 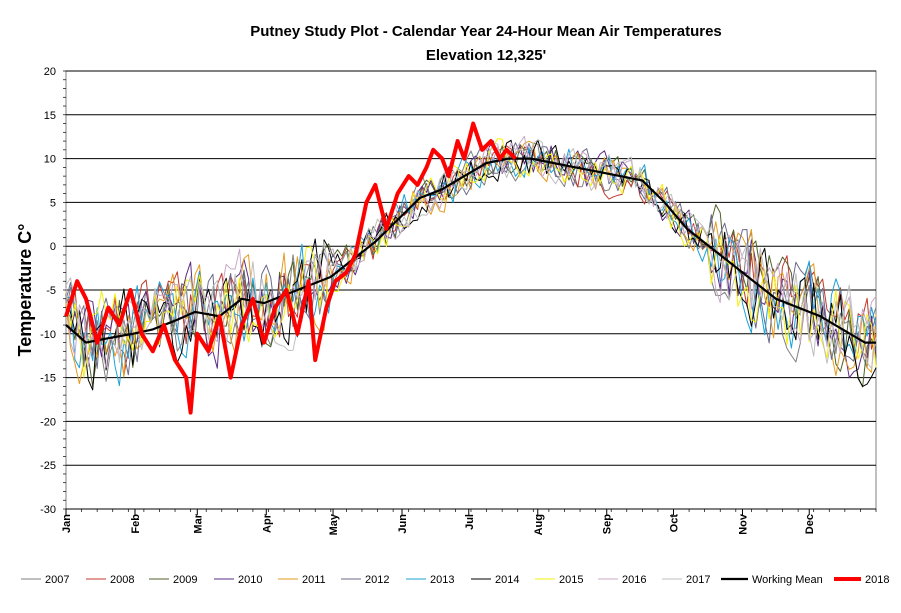 What do you see at coordinates (377, 580) in the screenshot?
I see `legend-label: 2012` at bounding box center [377, 580].